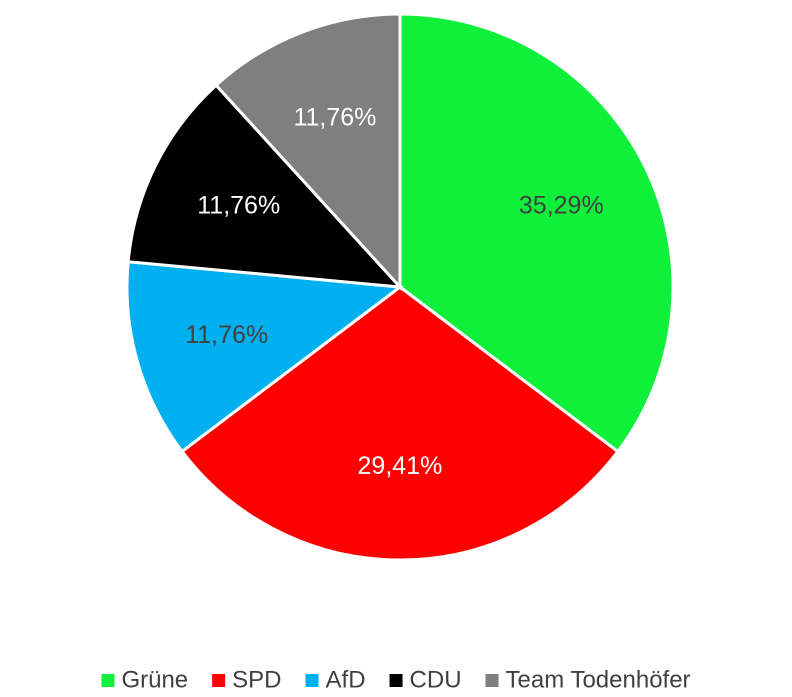  I want to click on data-label: 29,41%, so click(400, 466).